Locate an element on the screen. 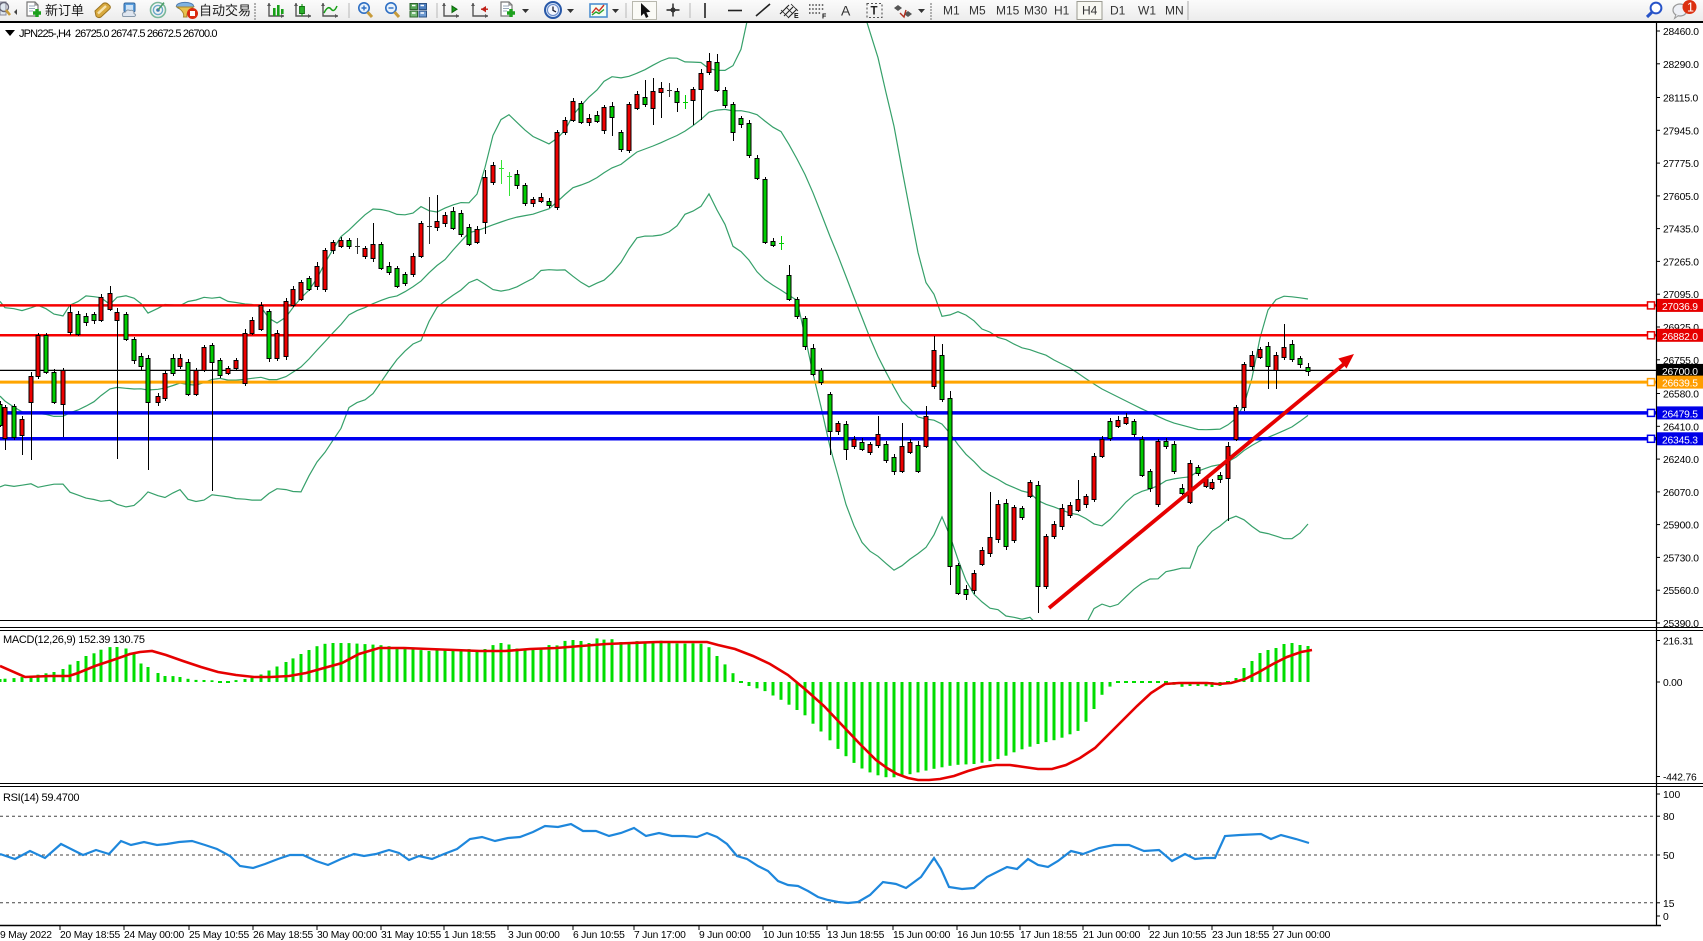 Image resolution: width=1703 pixels, height=941 pixels. svg-text: 自动交易 is located at coordinates (225, 10).